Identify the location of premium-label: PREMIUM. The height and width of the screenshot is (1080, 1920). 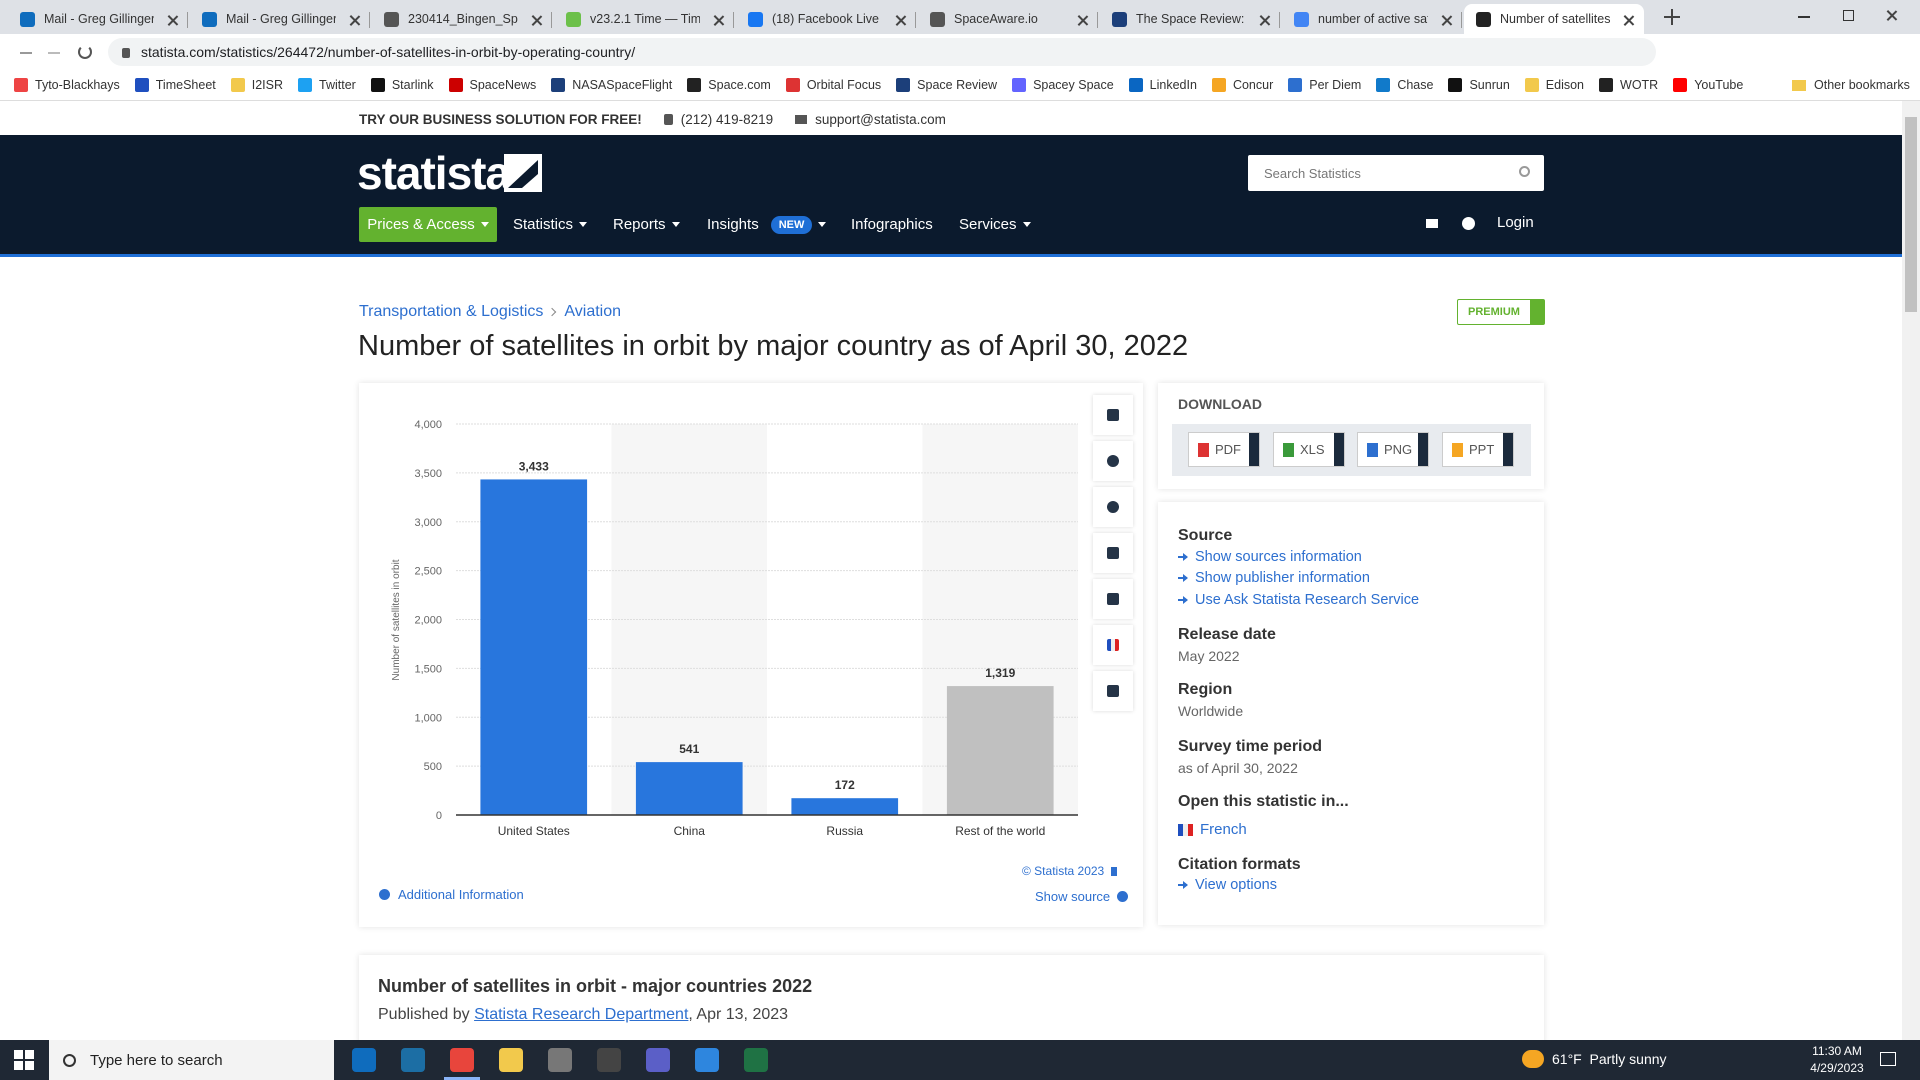
(1494, 312).